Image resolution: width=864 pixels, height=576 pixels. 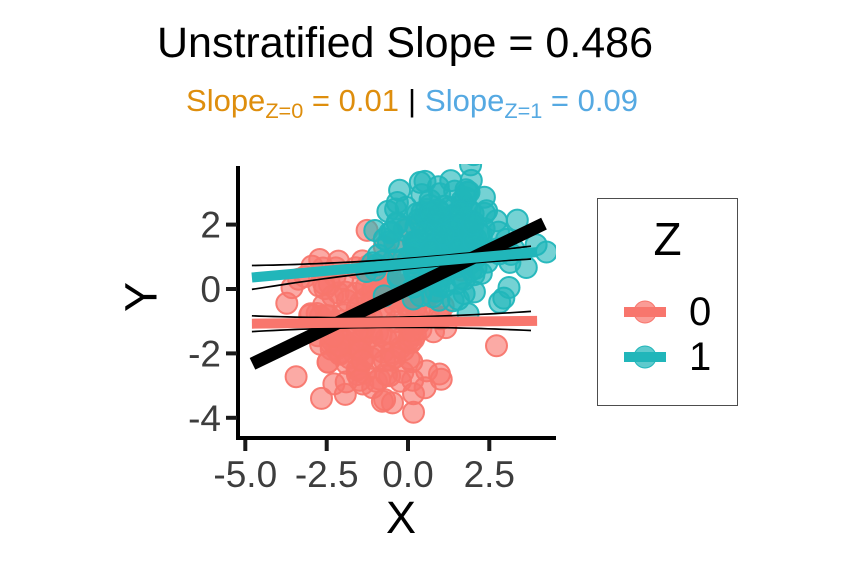 What do you see at coordinates (489, 474) in the screenshot?
I see `x-tick-label: 2.5` at bounding box center [489, 474].